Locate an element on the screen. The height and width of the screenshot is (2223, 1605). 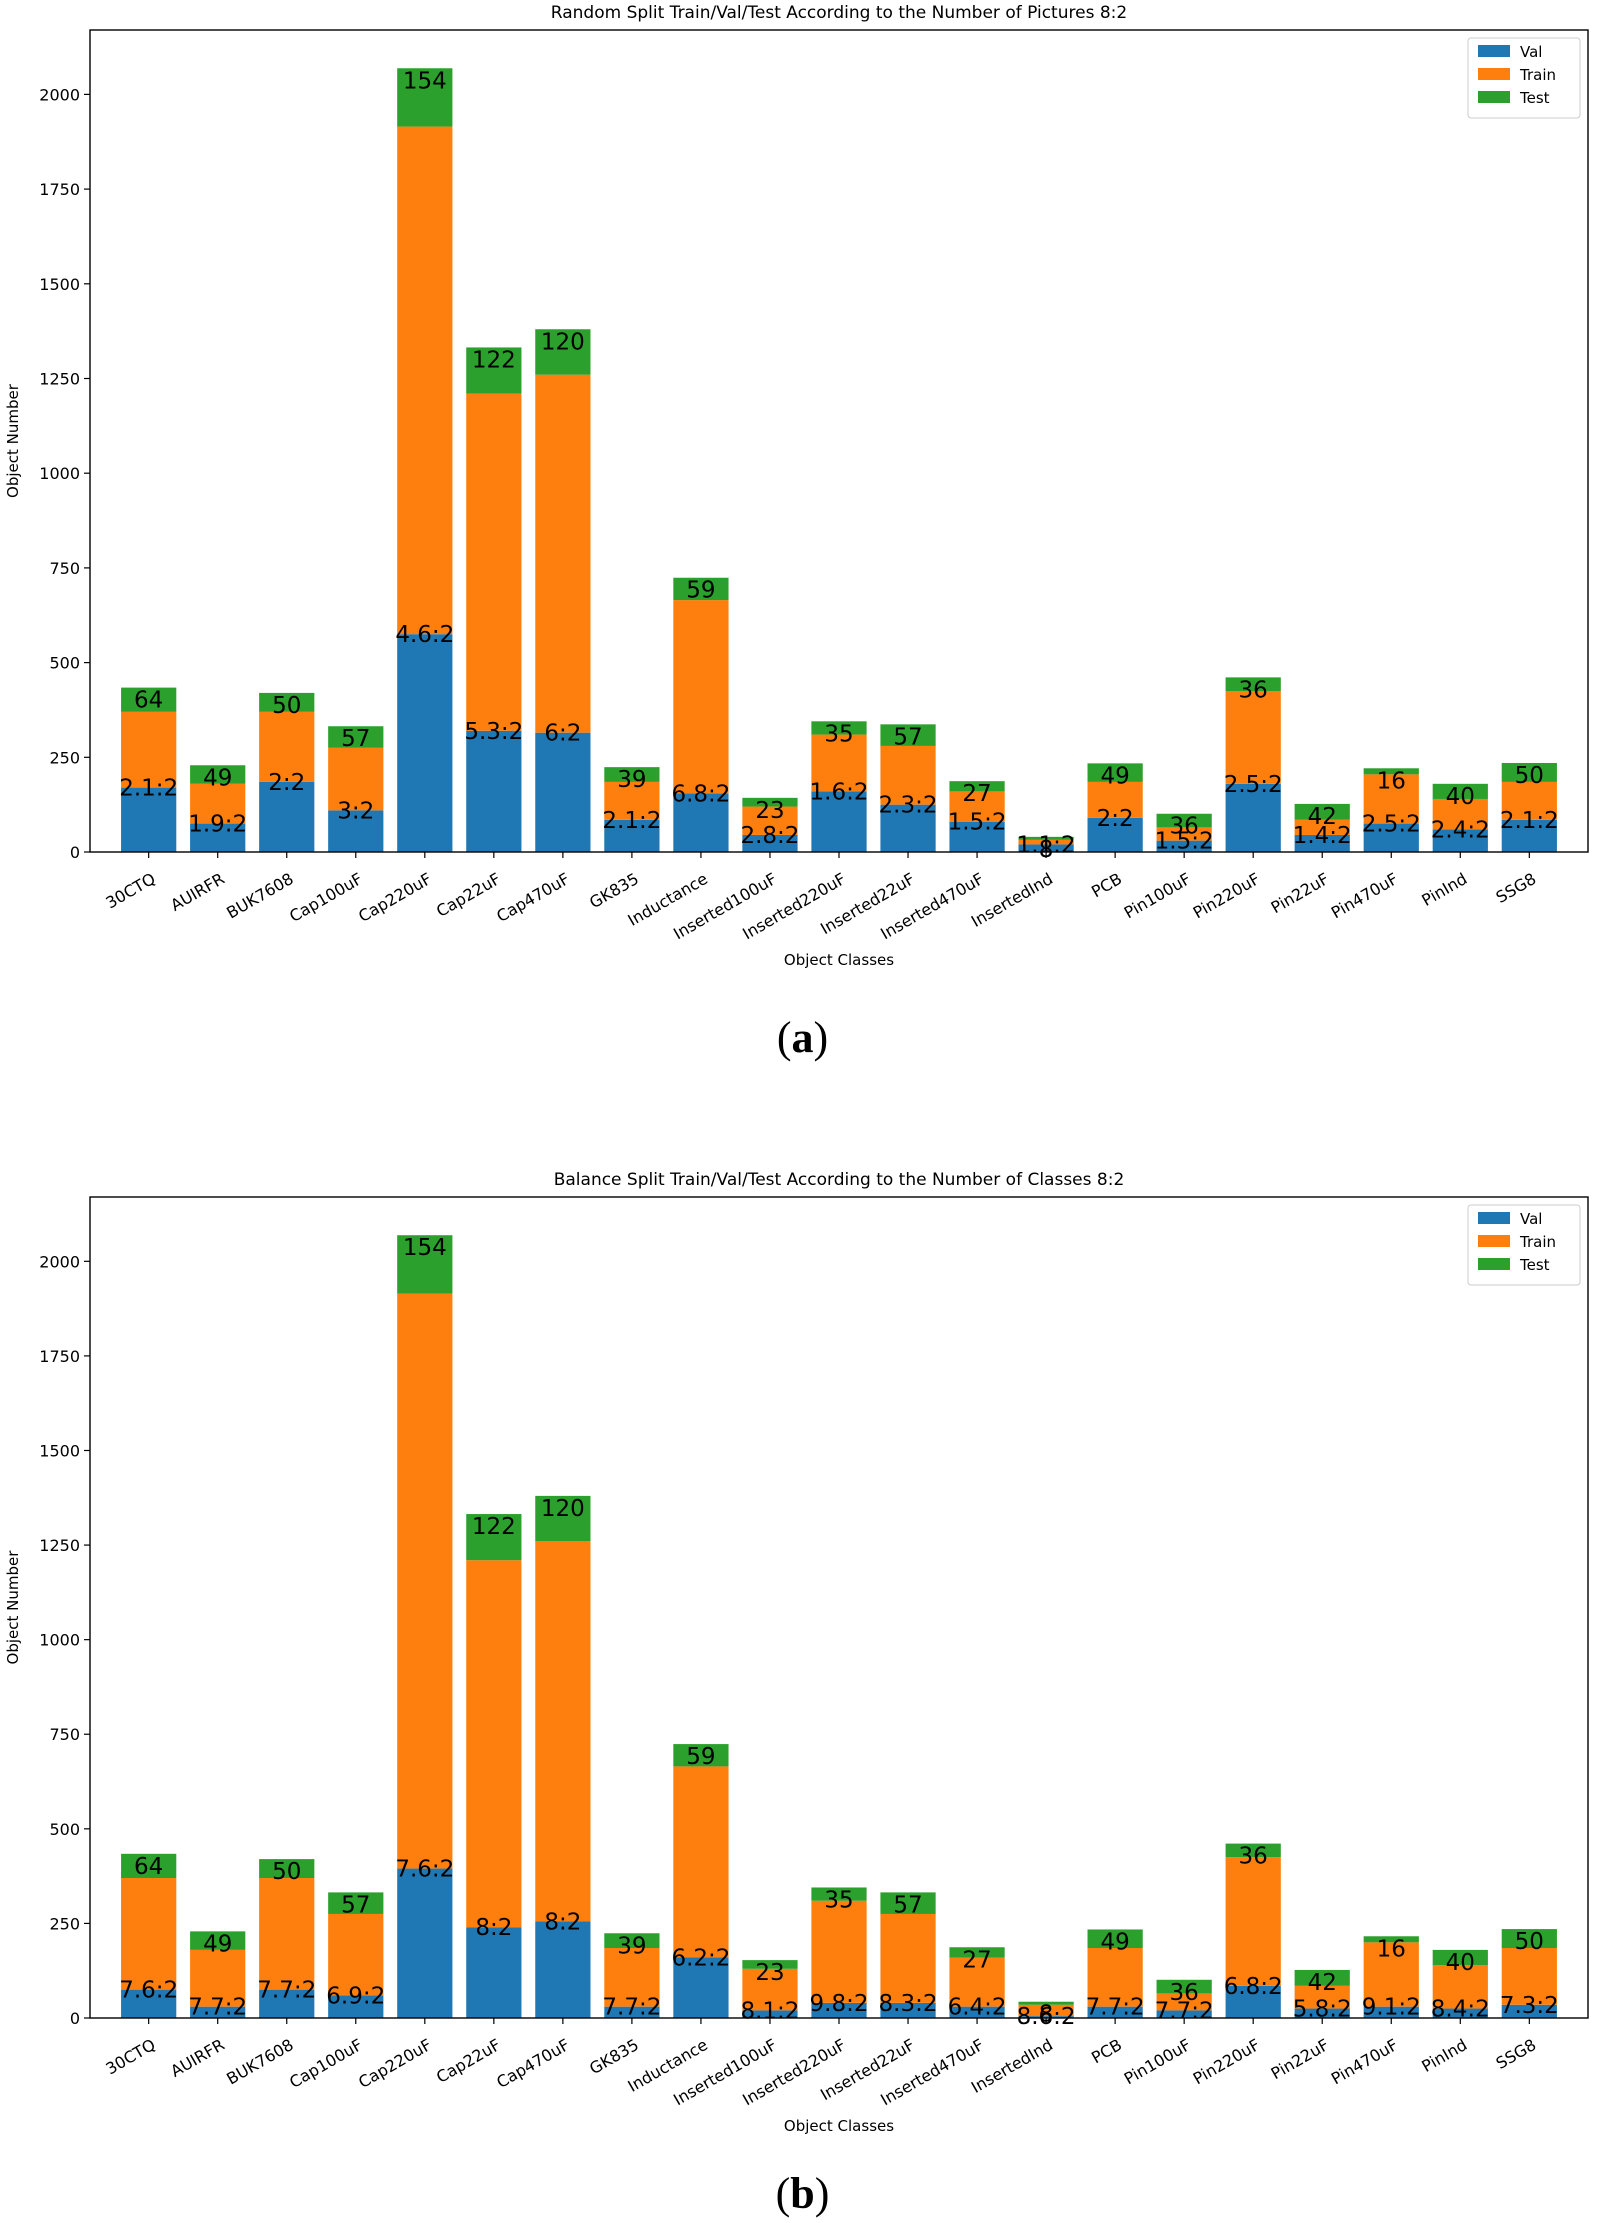
bar-test-Inserted22uF is located at coordinates (908, 735).